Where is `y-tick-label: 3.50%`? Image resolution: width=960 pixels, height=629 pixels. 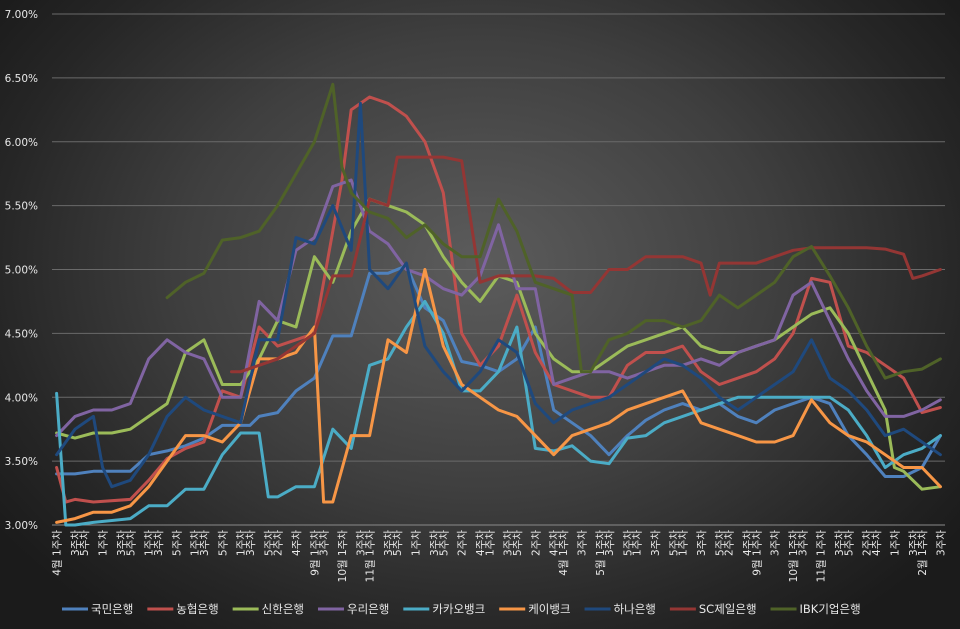 y-tick-label: 3.50% is located at coordinates (21, 462).